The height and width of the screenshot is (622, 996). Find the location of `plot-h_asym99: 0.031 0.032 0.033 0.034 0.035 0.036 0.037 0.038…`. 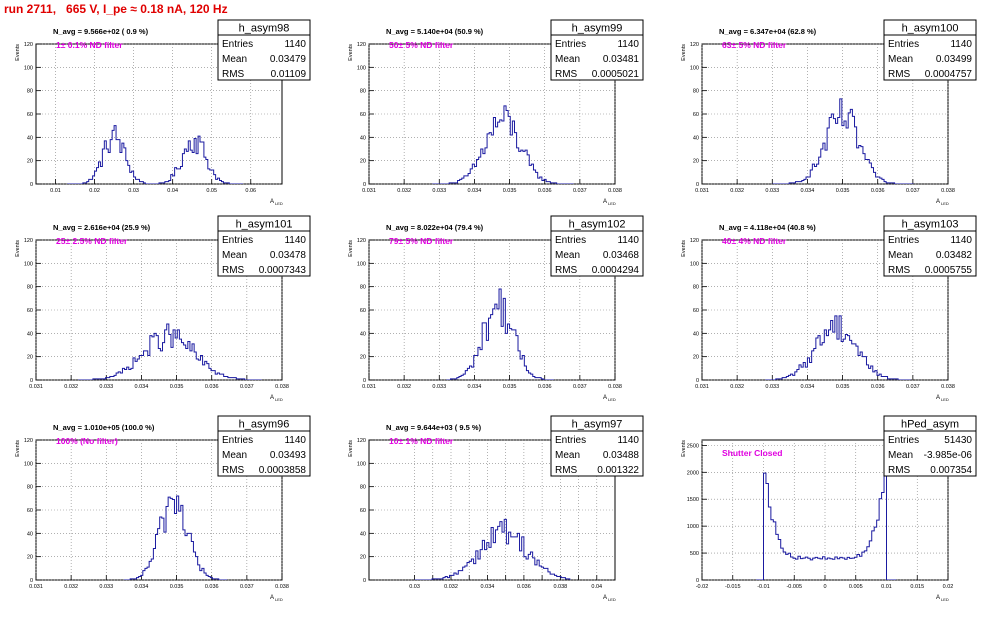

plot-h_asym99: 0.031 0.032 0.033 0.034 0.035 0.036 0.037 0.038… is located at coordinates (496, 112).